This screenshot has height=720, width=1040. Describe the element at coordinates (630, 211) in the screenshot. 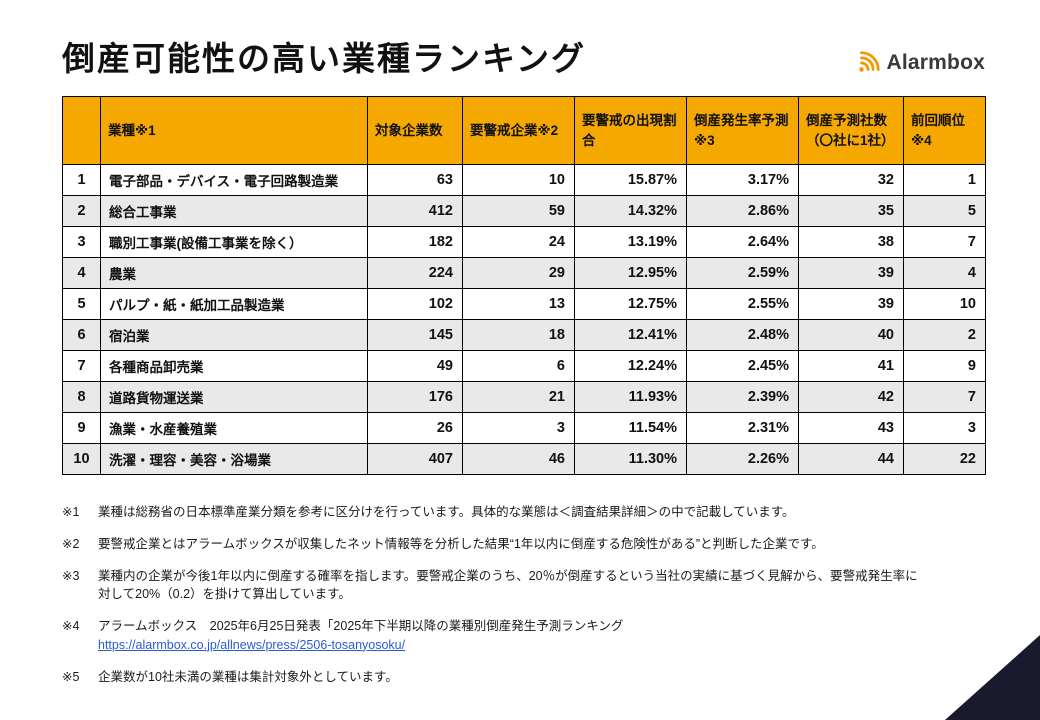

I see `cell-caution-ratio: 14.32%` at that location.